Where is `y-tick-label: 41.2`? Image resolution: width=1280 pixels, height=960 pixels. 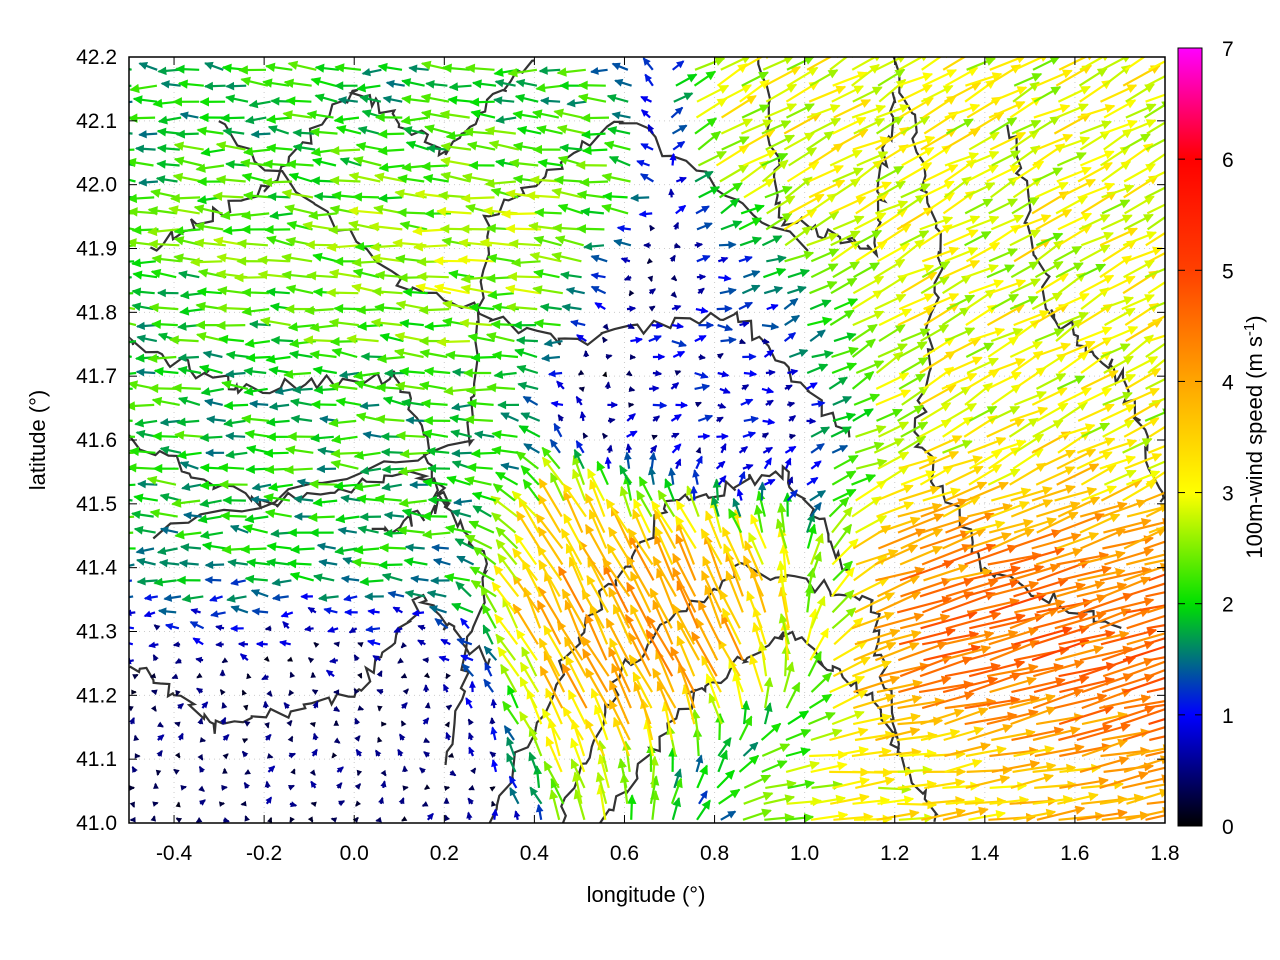
y-tick-label: 41.2 is located at coordinates (96, 695).